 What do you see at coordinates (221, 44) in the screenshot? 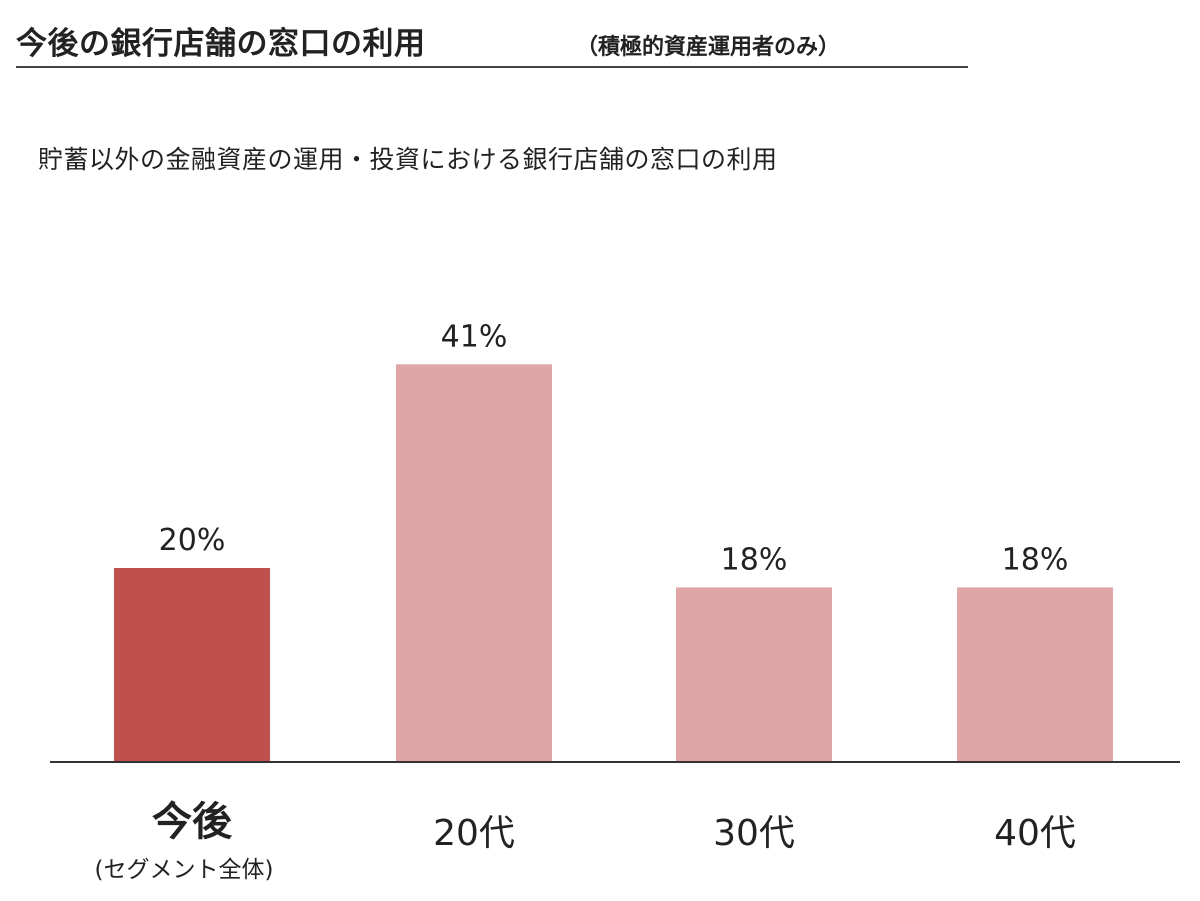
I see `chart-title: 今後の銀行店舗の窓口の利用` at bounding box center [221, 44].